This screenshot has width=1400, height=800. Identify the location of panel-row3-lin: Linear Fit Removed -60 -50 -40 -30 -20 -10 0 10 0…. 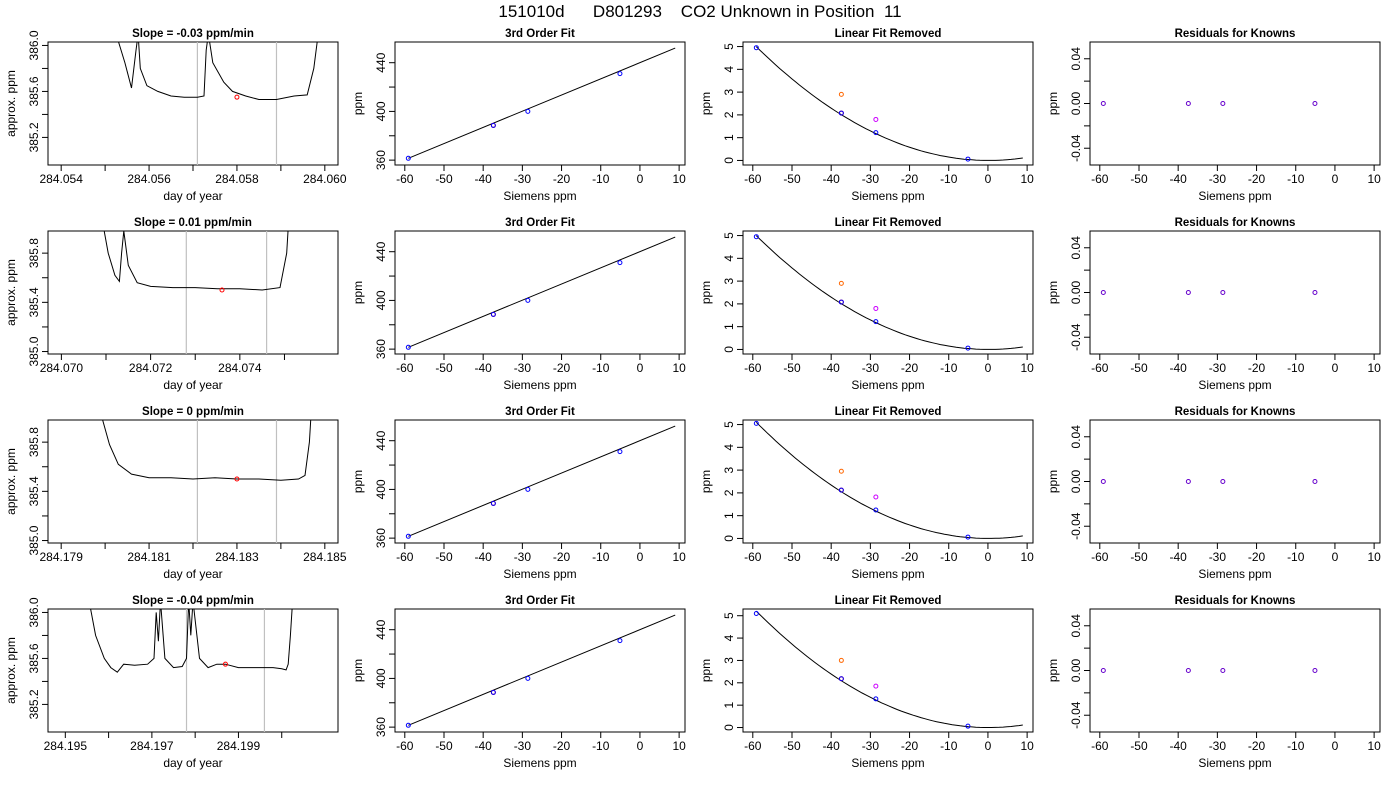
(866, 493).